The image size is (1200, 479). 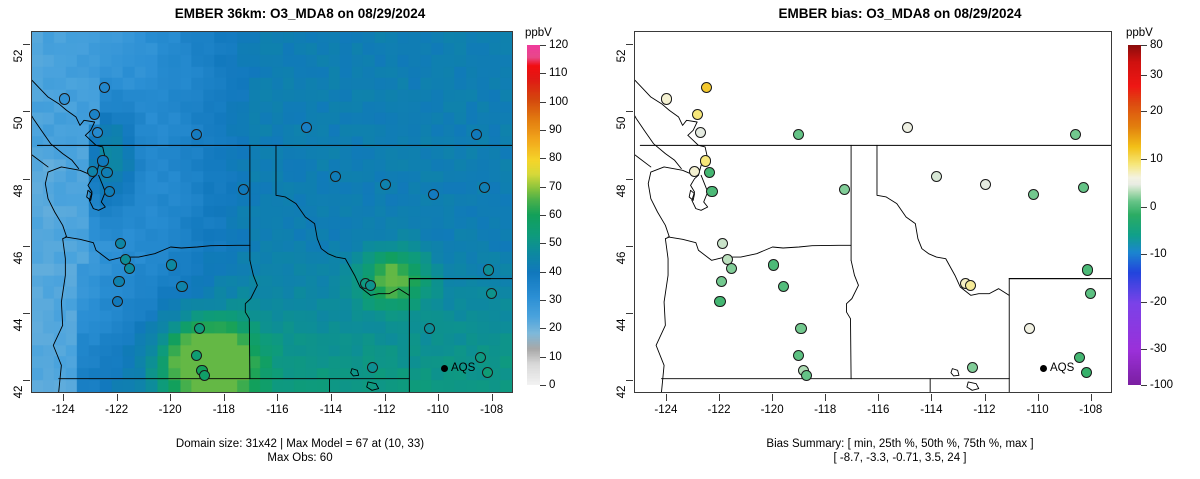 What do you see at coordinates (533, 215) in the screenshot?
I see `model-colorbar-gradient` at bounding box center [533, 215].